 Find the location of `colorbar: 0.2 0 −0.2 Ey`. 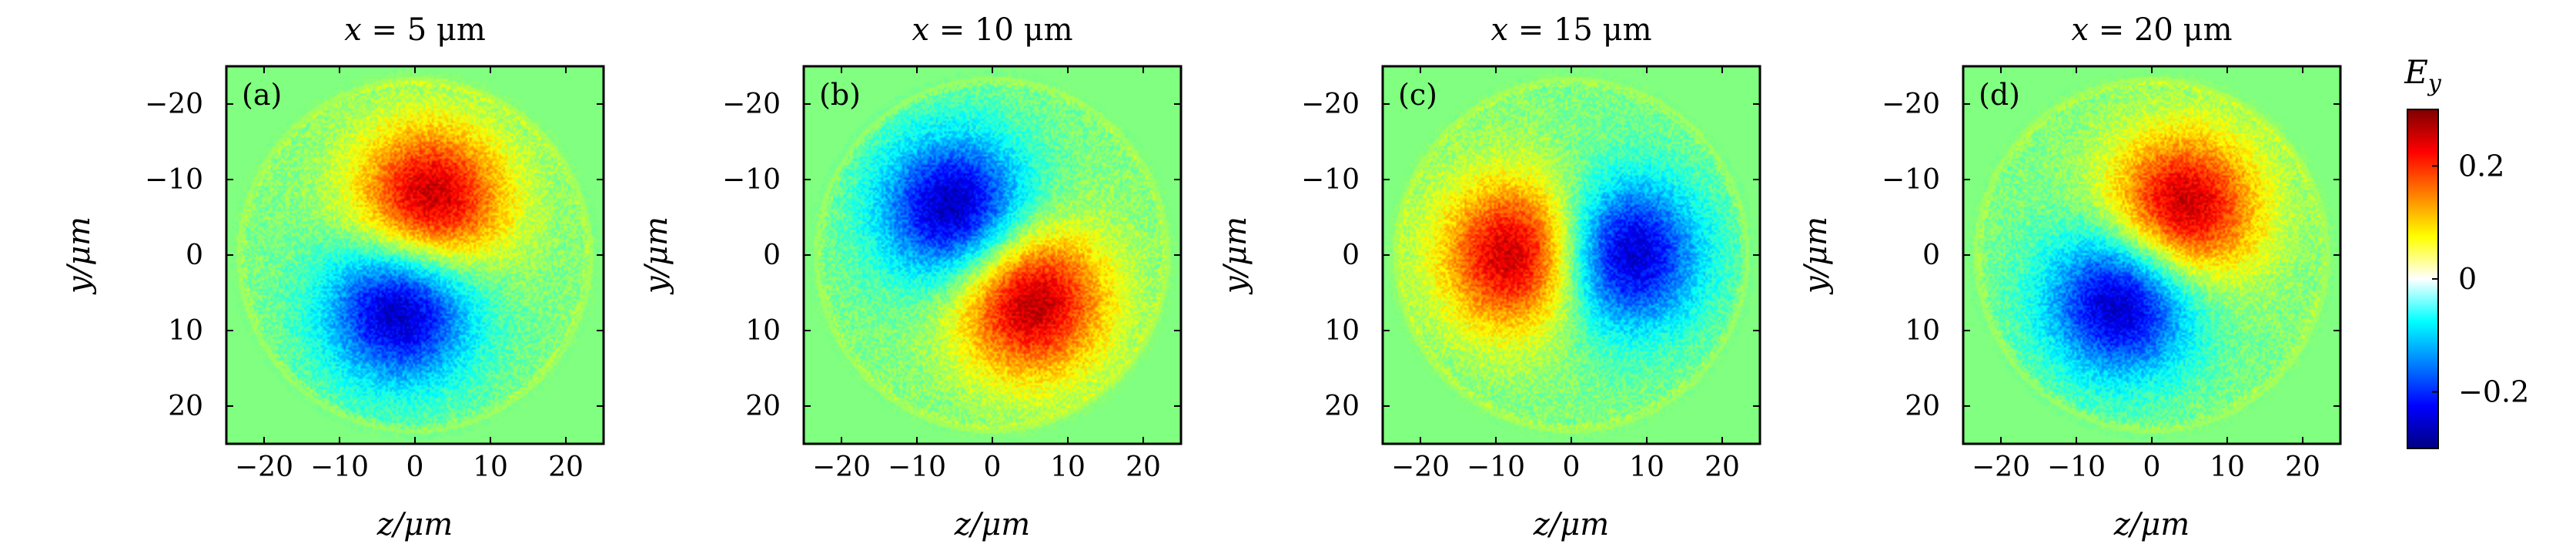

colorbar: 0.2 0 −0.2 Ey is located at coordinates (2466, 251).